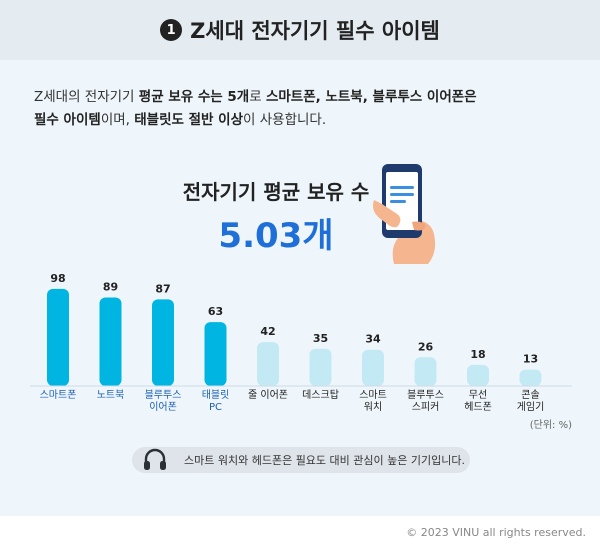 The image size is (600, 556). I want to click on category-label: PC, so click(215, 407).